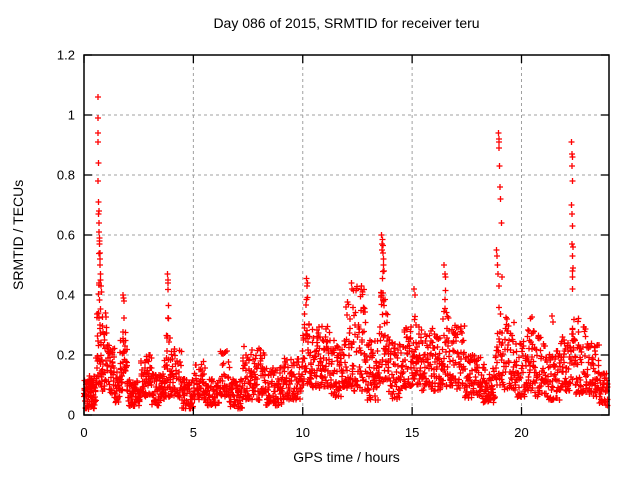 The image size is (640, 480). Describe the element at coordinates (83, 432) in the screenshot. I see `x-tick-label: 0` at that location.